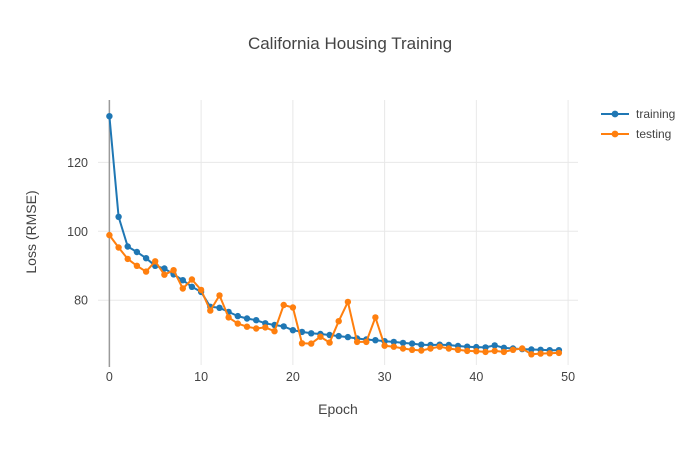 This screenshot has height=450, width=700. I want to click on chart-title: California Housing Training, so click(350, 43).